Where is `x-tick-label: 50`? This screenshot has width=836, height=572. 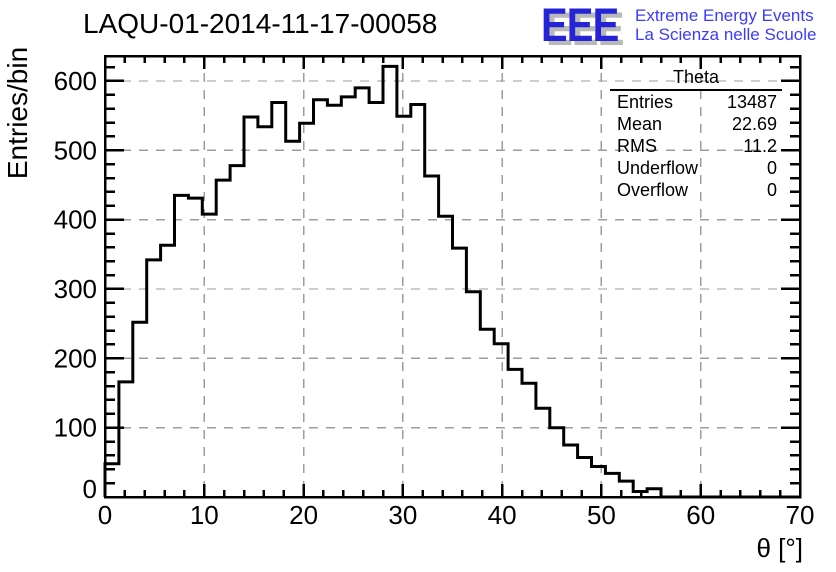 x-tick-label: 50 is located at coordinates (601, 515).